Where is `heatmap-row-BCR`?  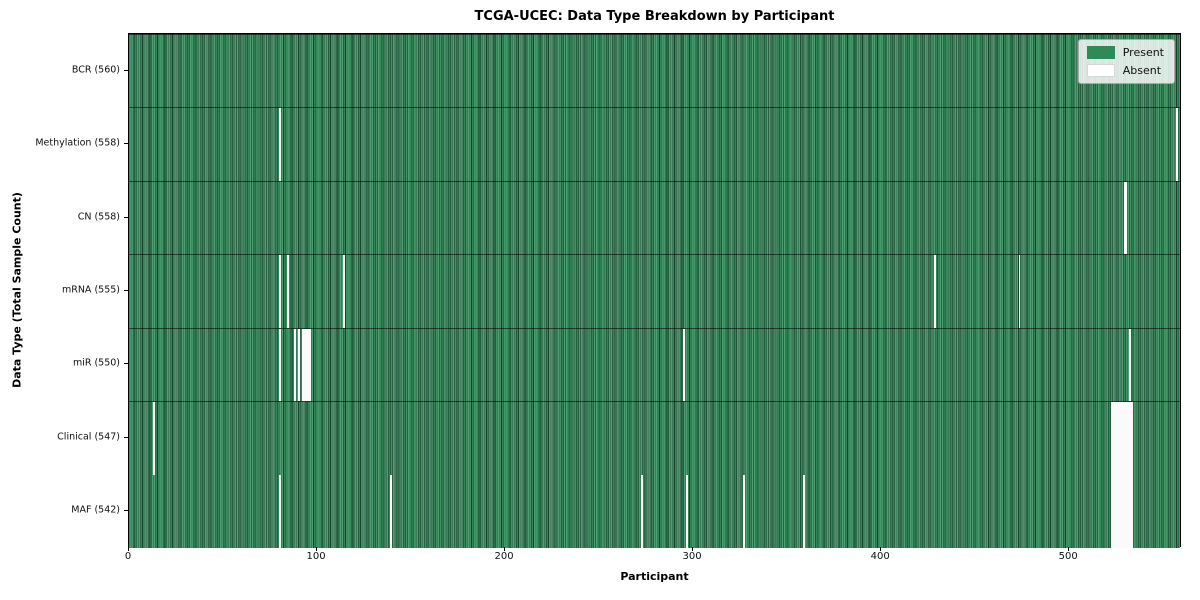
heatmap-row-BCR is located at coordinates (654, 71).